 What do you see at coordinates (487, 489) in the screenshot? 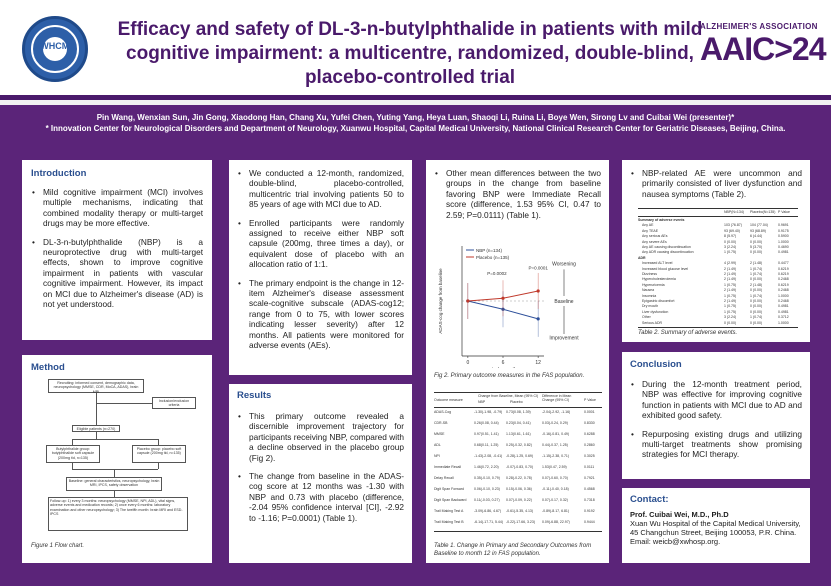
I see `table1-cell: 0.06(-0.10, 0.23)` at bounding box center [487, 489].